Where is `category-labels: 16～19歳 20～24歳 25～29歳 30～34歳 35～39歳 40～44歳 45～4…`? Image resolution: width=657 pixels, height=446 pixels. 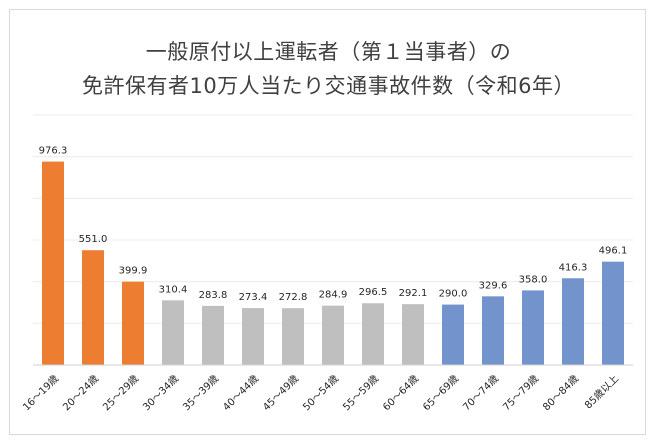
category-labels: 16～19歳 20～24歳 25～29歳 30～34歳 35～39歳 40～44歳 45～4… is located at coordinates (320, 393).